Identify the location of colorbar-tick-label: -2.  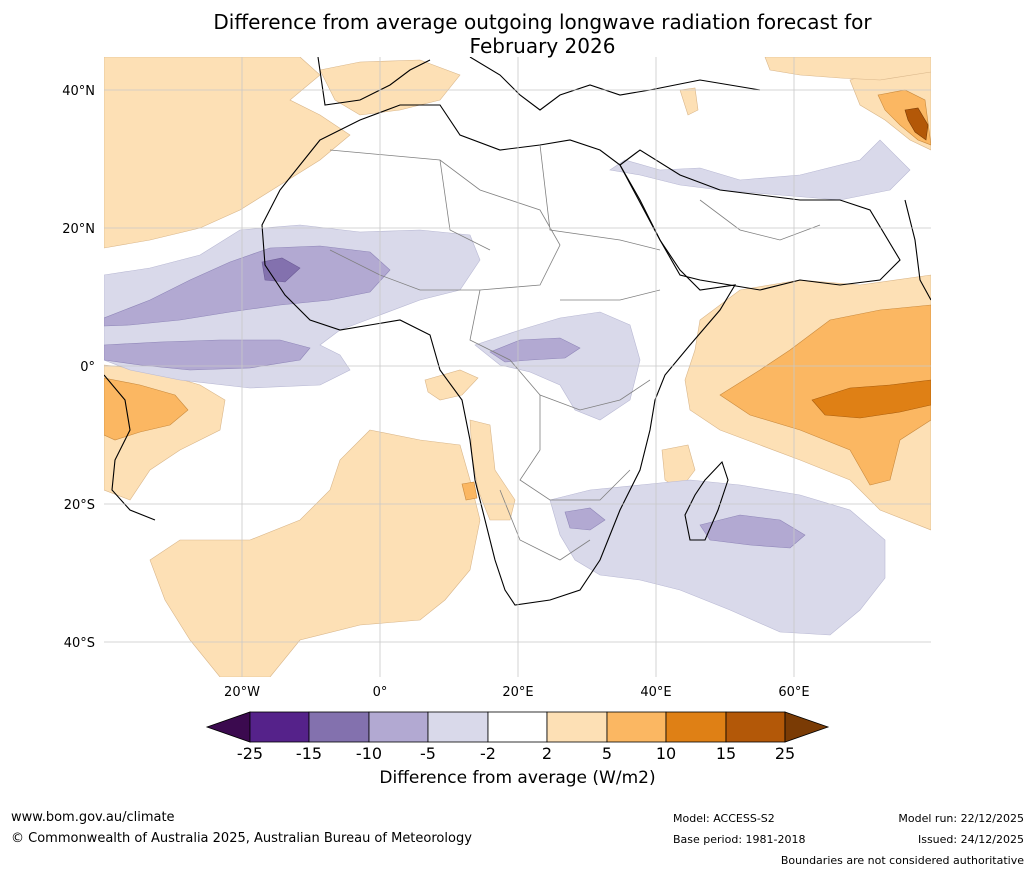
(488, 753).